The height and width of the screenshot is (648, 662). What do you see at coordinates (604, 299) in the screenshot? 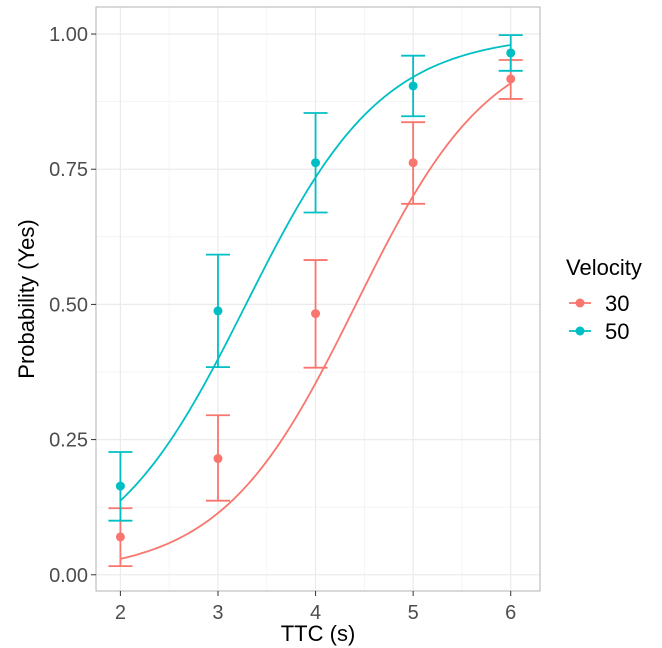
I see `legend: Velocity 30 50` at bounding box center [604, 299].